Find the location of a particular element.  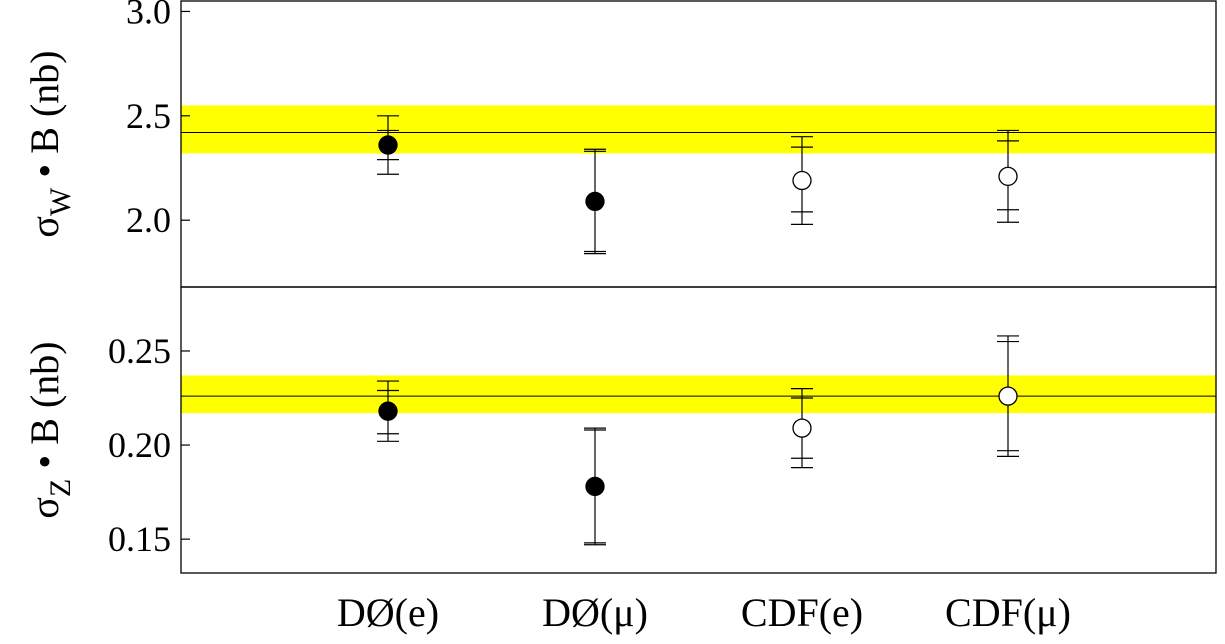

y-label-subscript: Z is located at coordinates (60, 488).